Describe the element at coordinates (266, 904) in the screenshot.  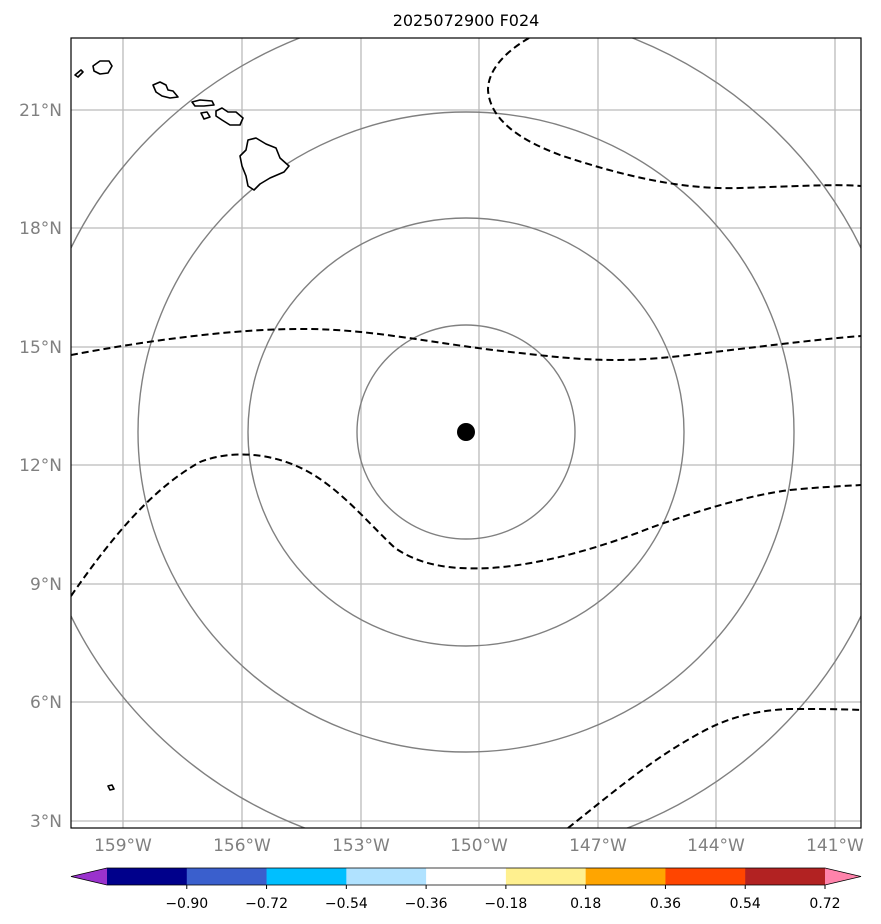
I see `colorbar-tick-label: −0.72` at that location.